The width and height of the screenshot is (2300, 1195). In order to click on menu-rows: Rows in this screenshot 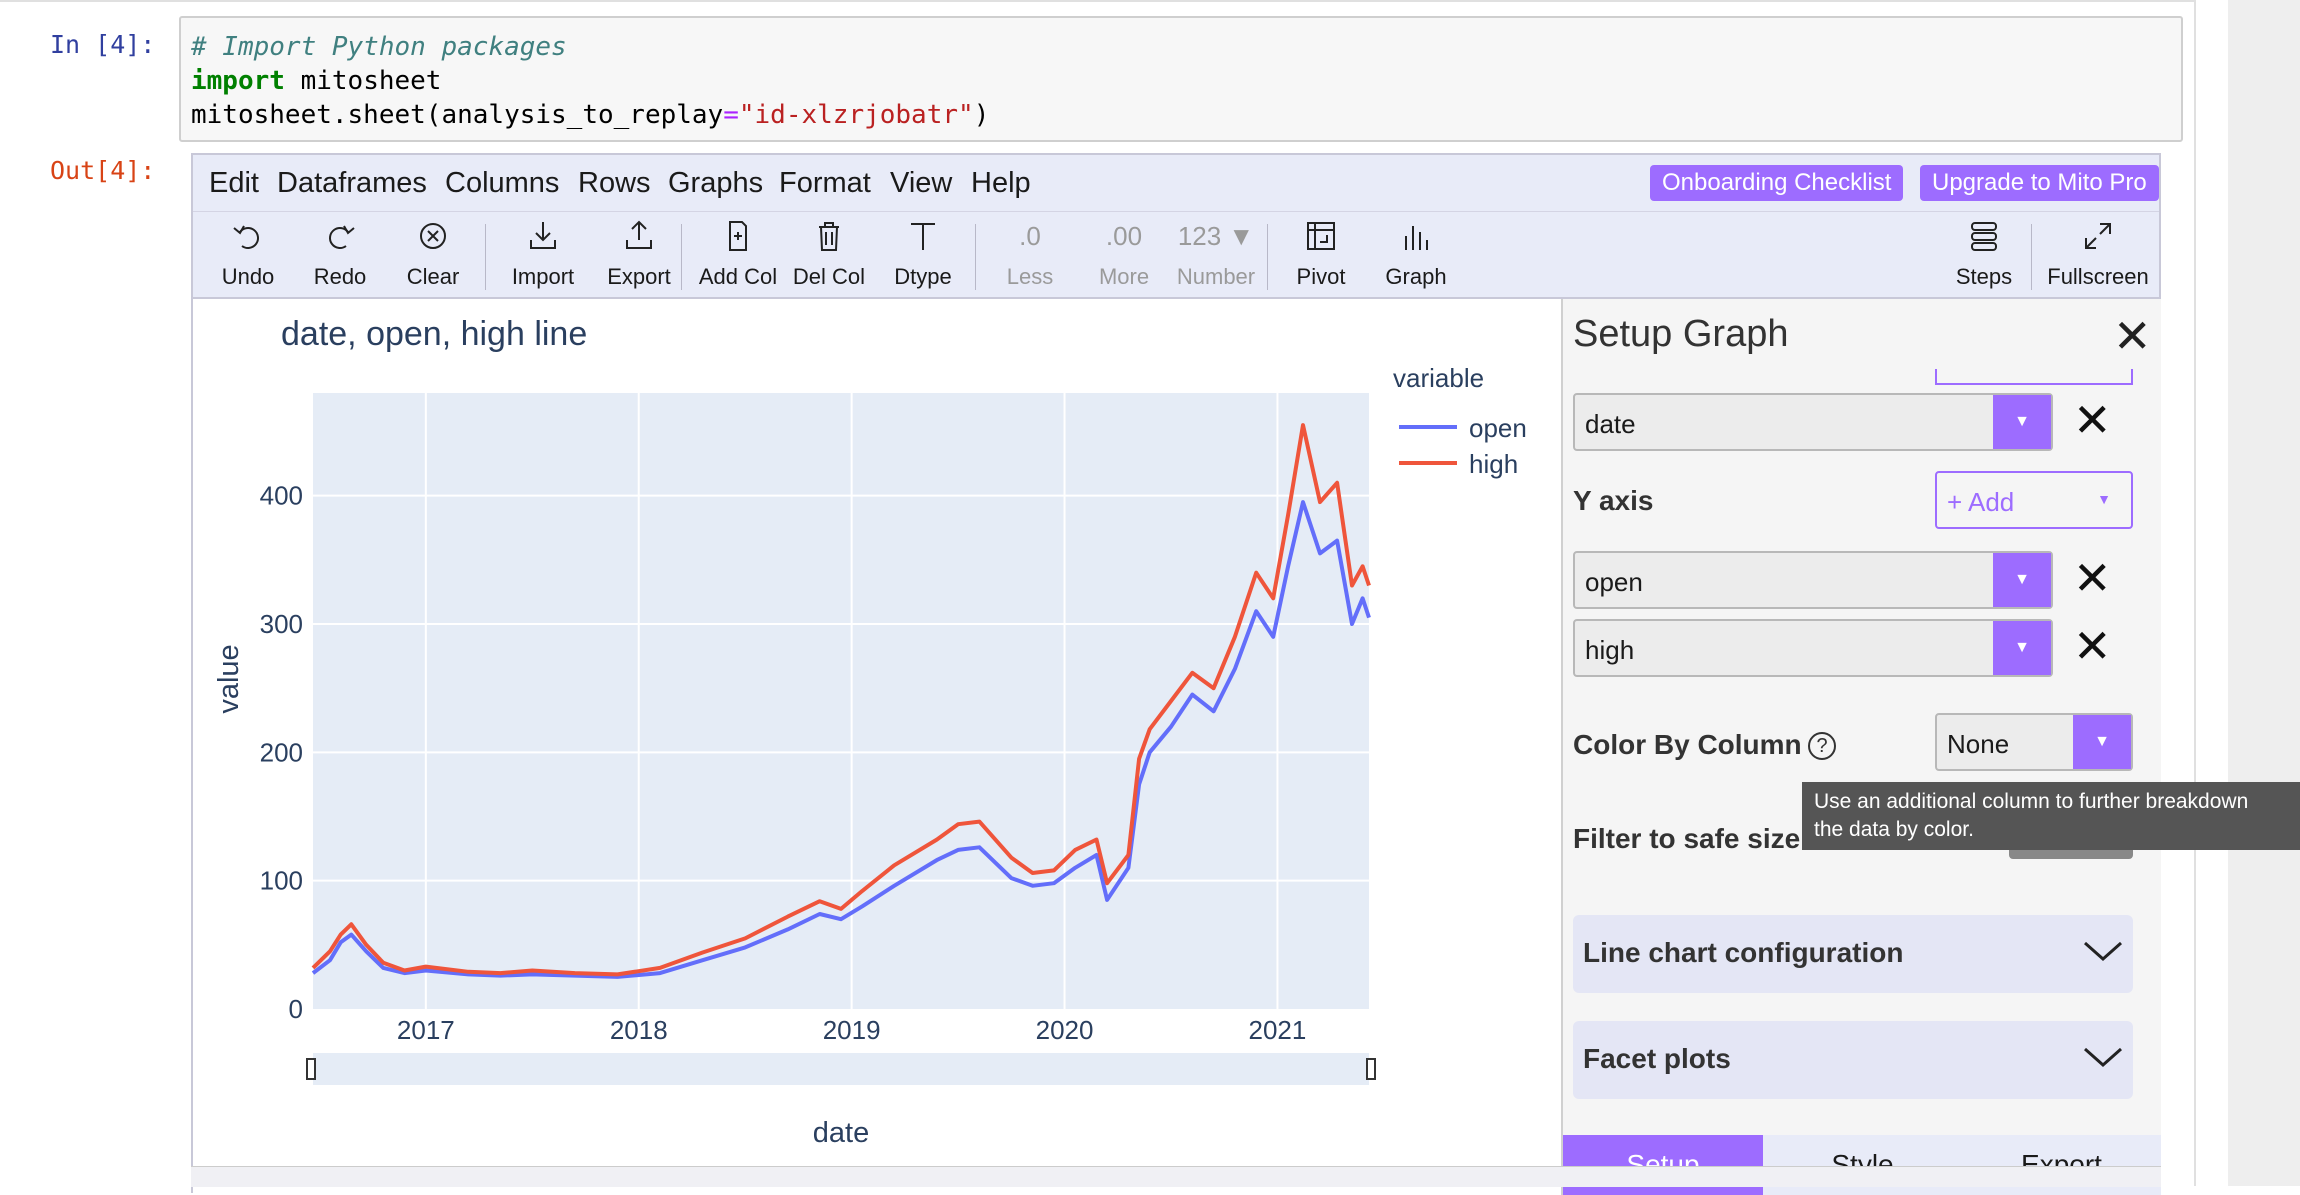, I will do `click(614, 183)`.